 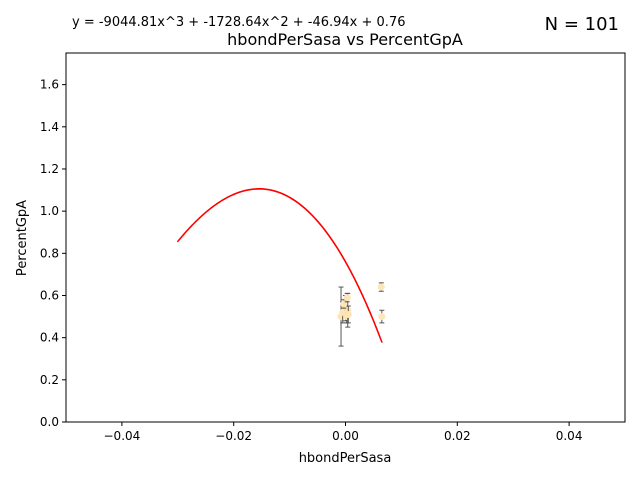 What do you see at coordinates (345, 39) in the screenshot?
I see `chart-title: hbondPerSasa vs PercentGpA` at bounding box center [345, 39].